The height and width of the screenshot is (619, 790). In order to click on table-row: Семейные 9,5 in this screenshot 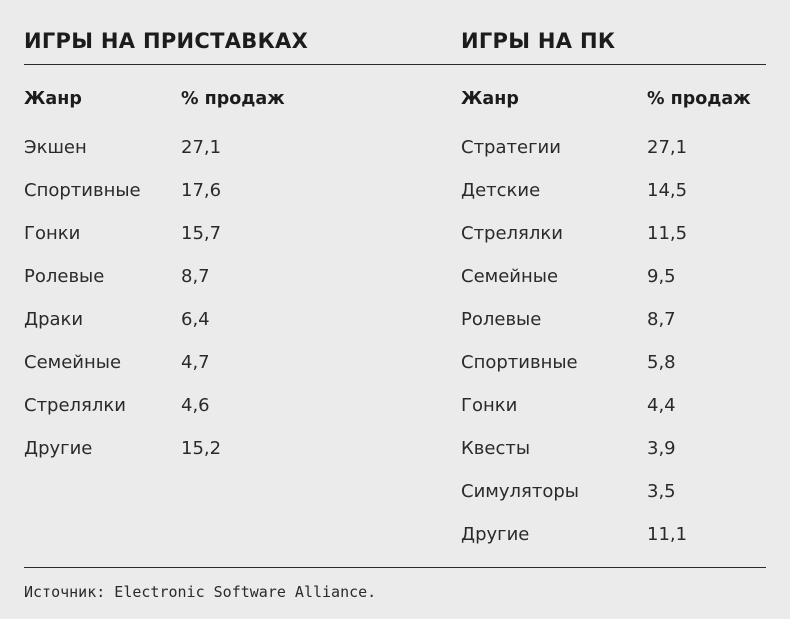, I will do `click(606, 276)`.